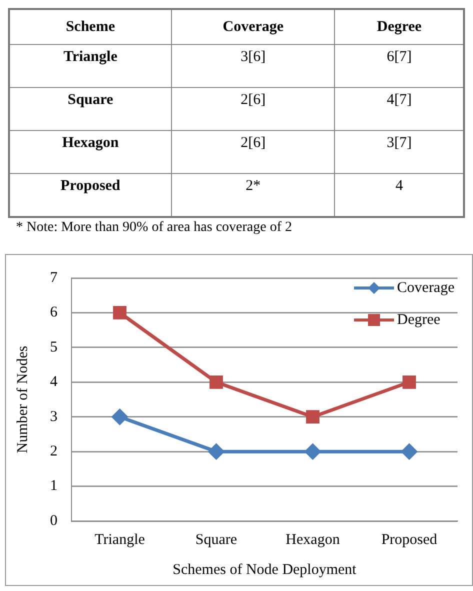 The image size is (473, 591). Describe the element at coordinates (91, 100) in the screenshot. I see `category-label: Square` at that location.